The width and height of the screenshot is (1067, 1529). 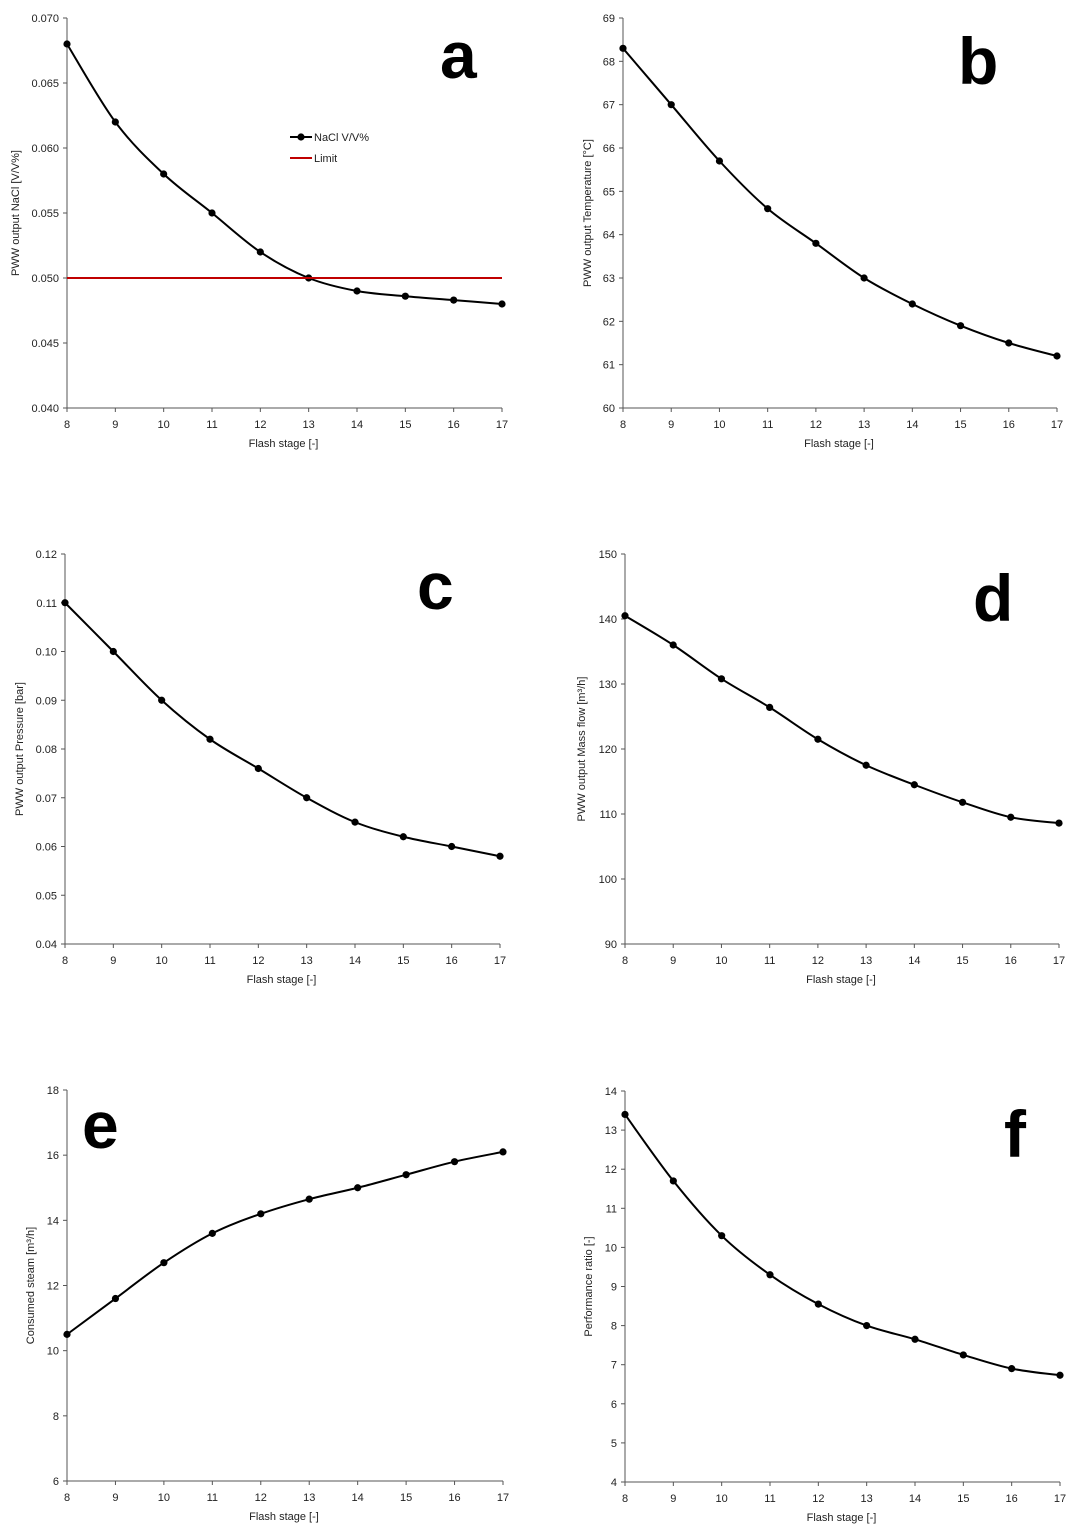 What do you see at coordinates (609, 279) in the screenshot?
I see `y-tick-label: 63` at bounding box center [609, 279].